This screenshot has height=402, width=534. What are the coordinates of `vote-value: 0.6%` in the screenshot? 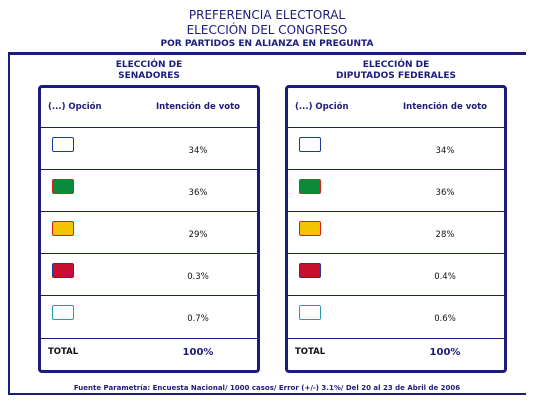 It's located at (445, 319).